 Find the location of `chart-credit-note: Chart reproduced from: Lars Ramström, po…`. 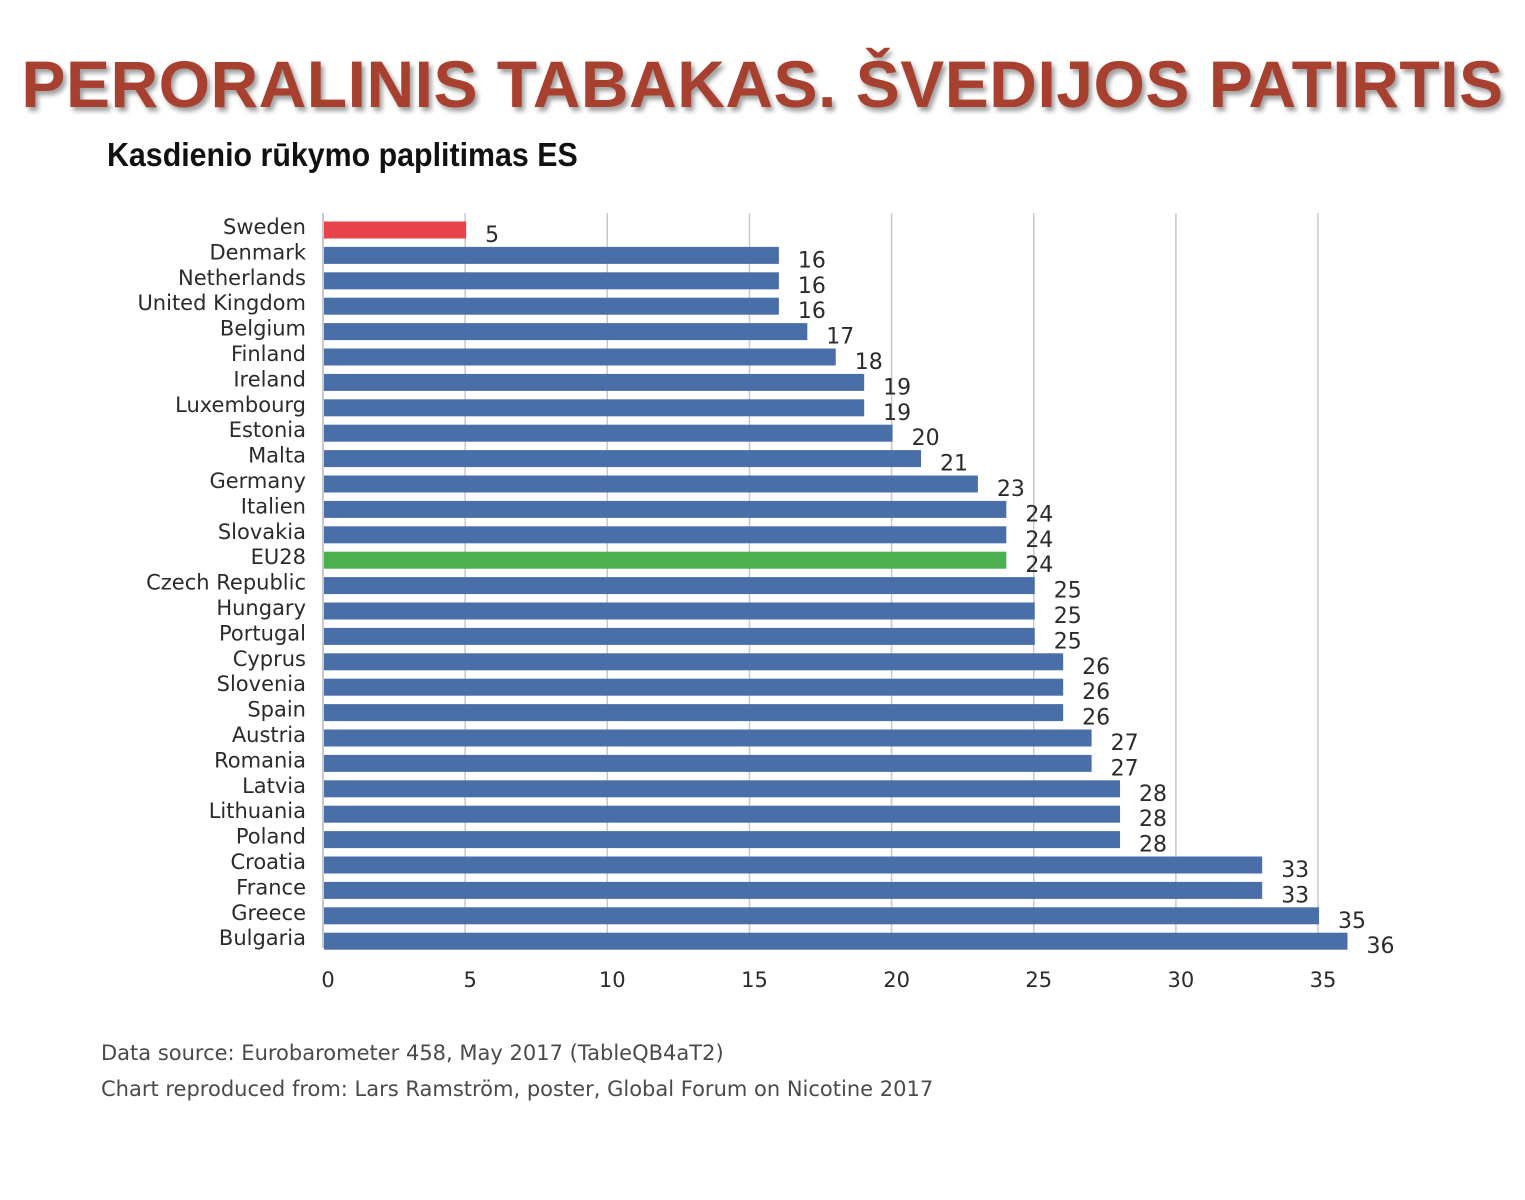

chart-credit-note: Chart reproduced from: Lars Ramström, po… is located at coordinates (517, 1089).